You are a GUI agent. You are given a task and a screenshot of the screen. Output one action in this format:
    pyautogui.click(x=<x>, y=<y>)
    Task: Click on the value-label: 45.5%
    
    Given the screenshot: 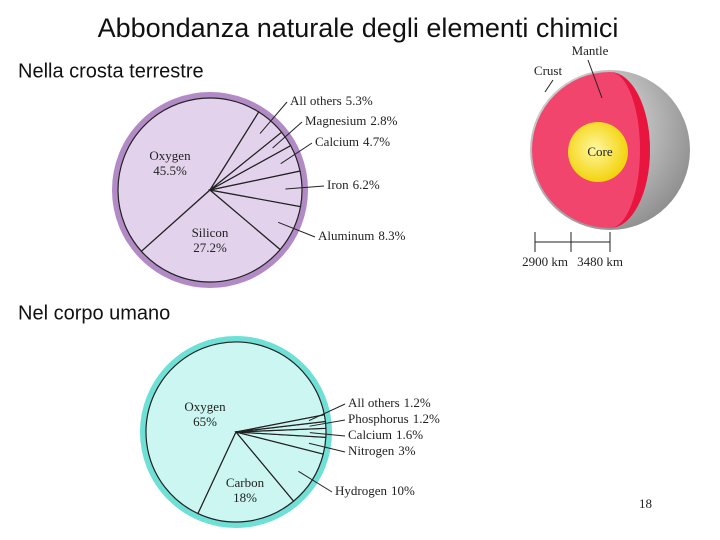 What is the action you would take?
    pyautogui.click(x=170, y=170)
    